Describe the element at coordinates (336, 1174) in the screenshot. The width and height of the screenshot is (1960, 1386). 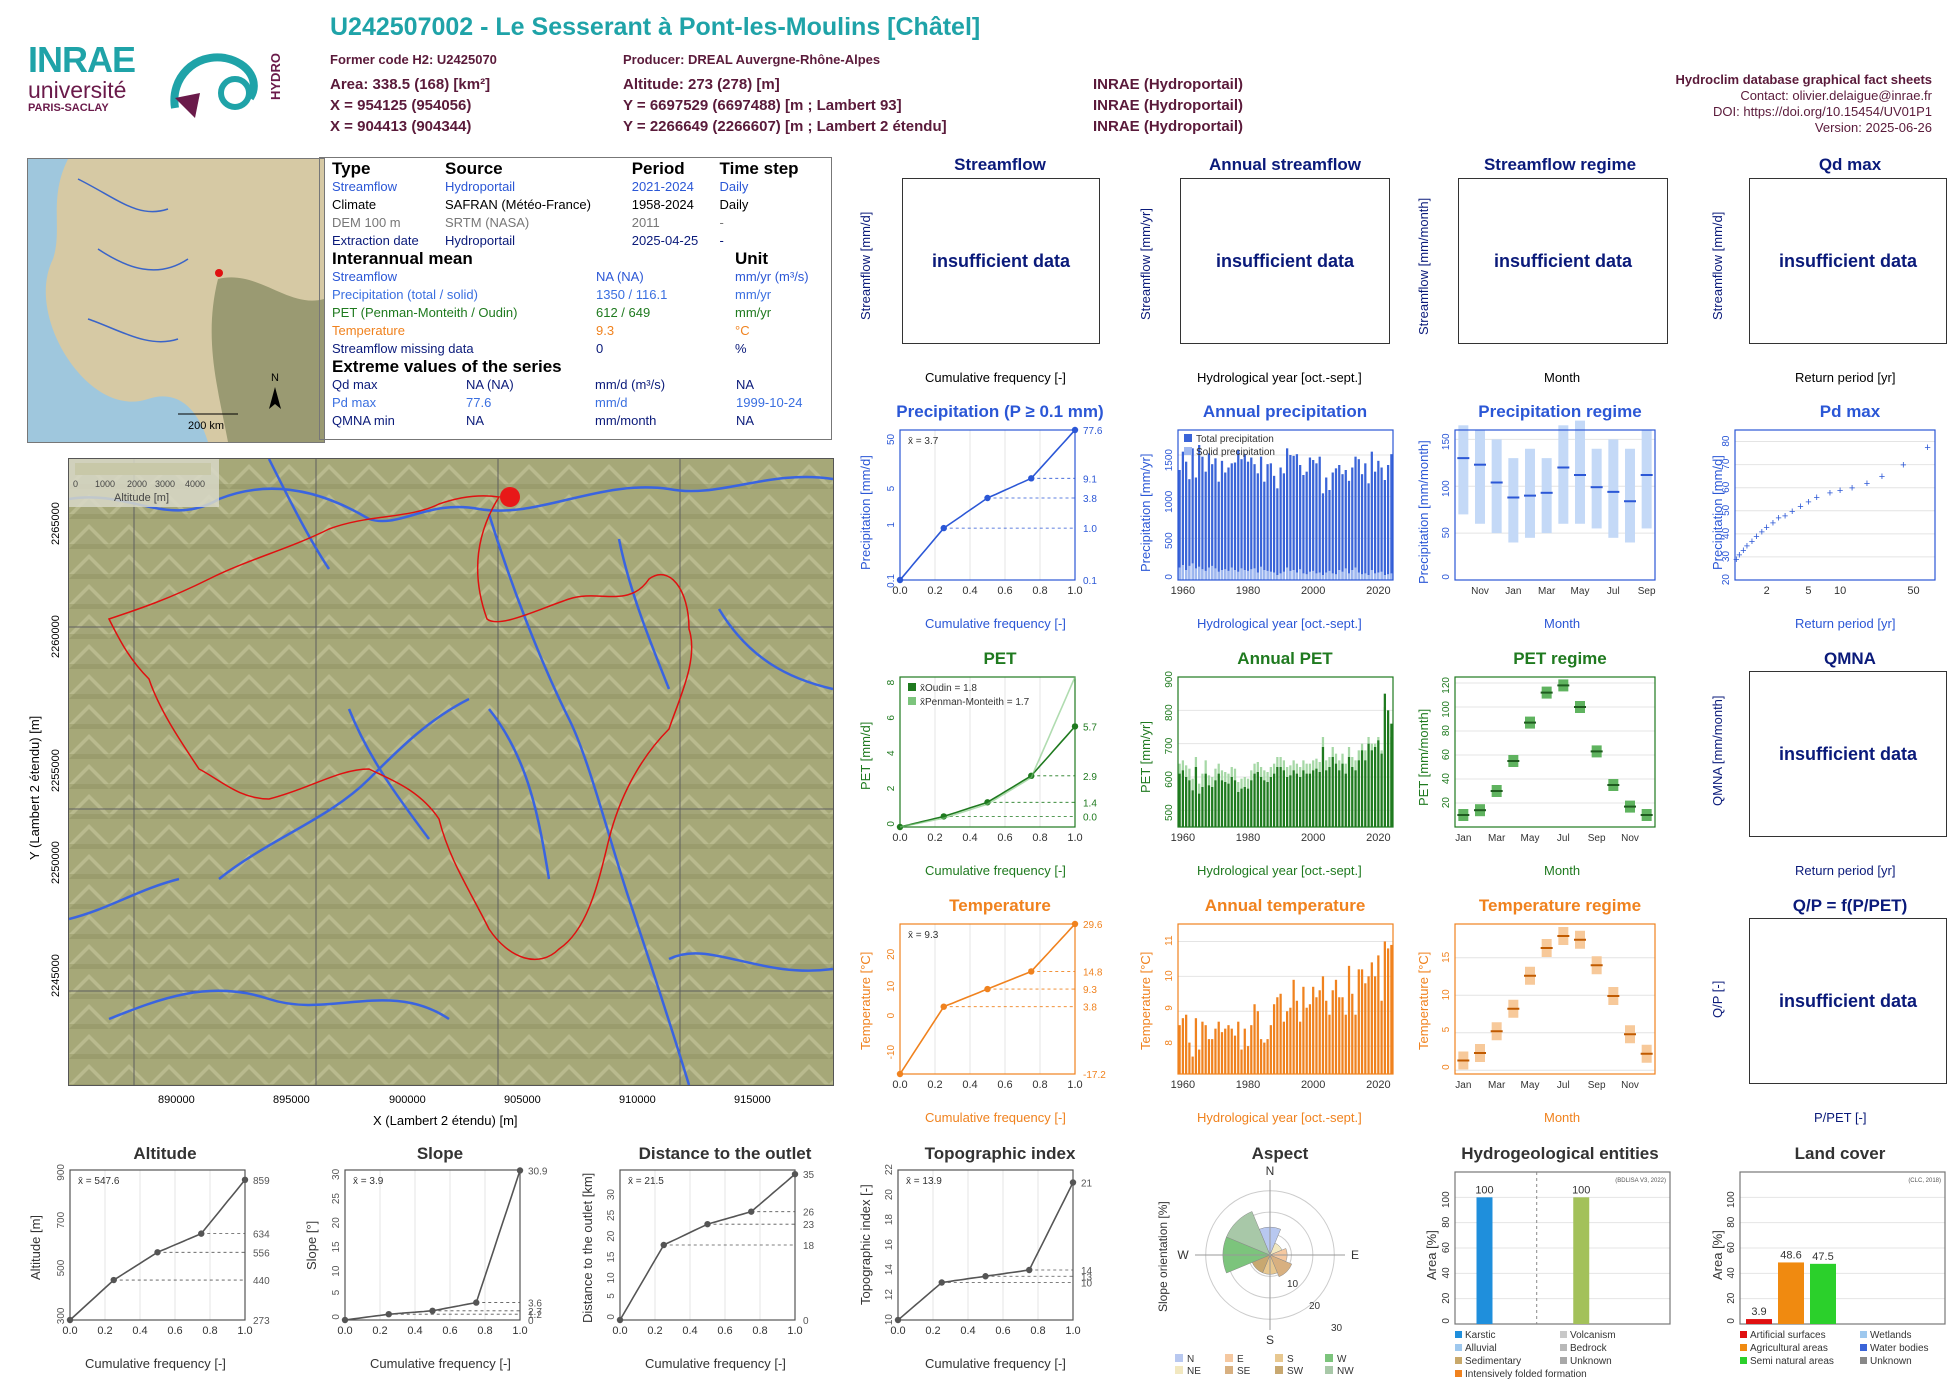
I see `y-tick-label: 30` at that location.